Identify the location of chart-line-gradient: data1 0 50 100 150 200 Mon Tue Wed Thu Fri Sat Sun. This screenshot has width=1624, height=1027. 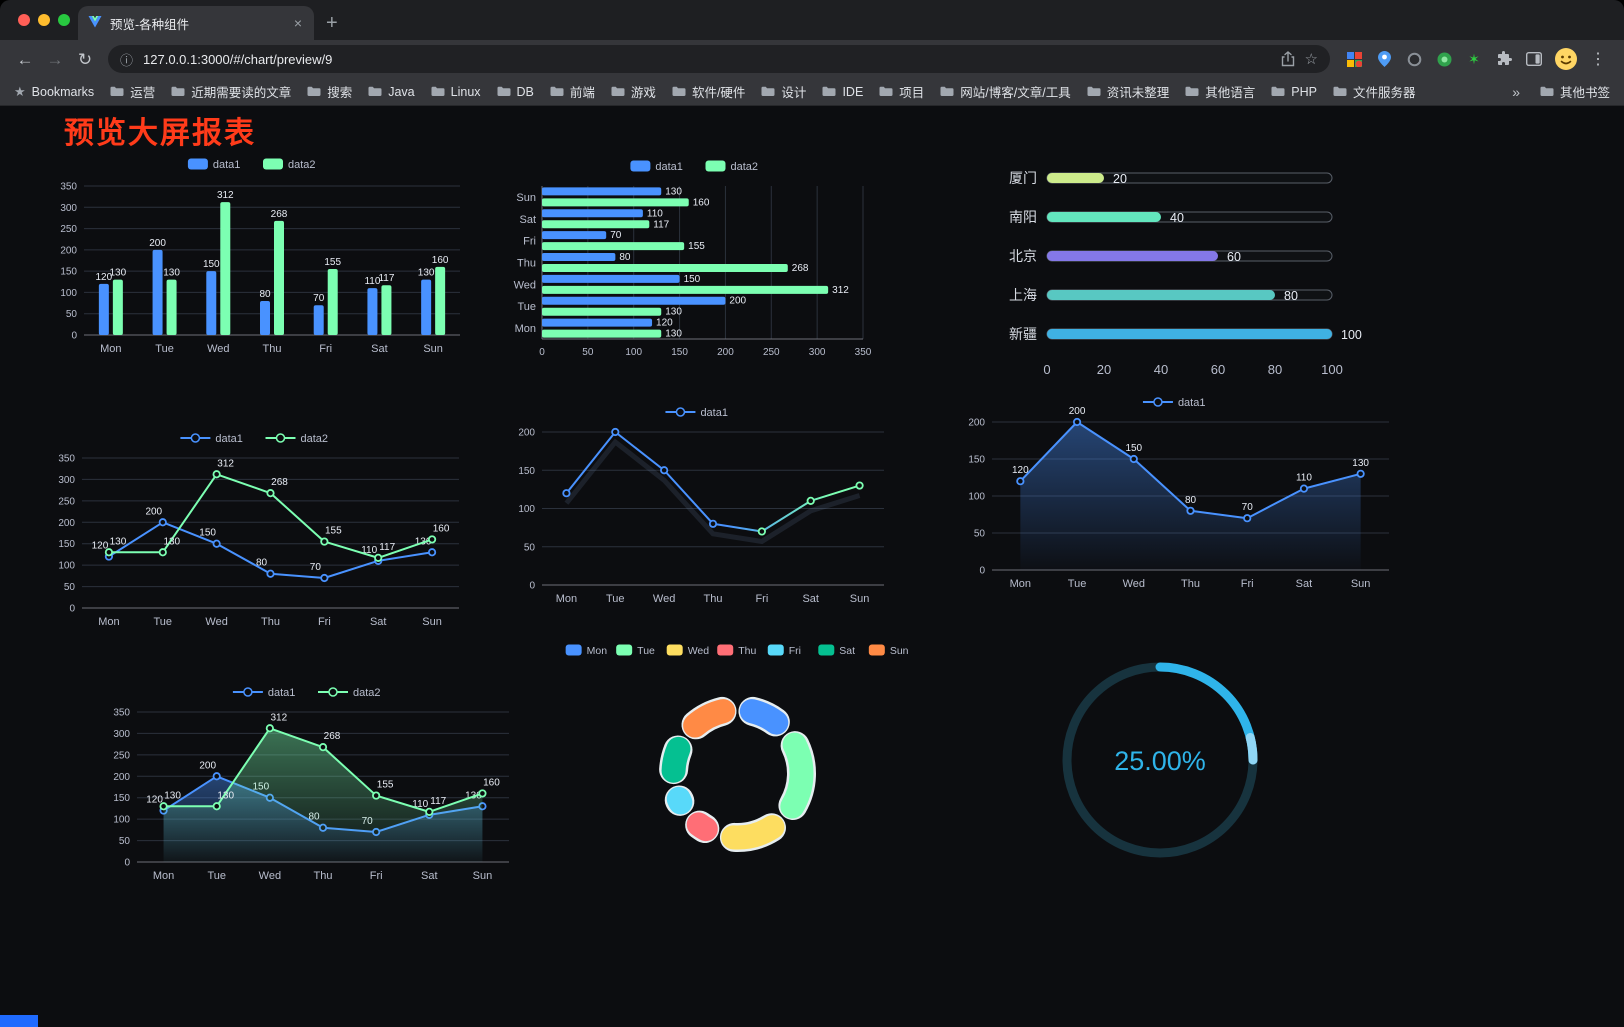
(700, 505).